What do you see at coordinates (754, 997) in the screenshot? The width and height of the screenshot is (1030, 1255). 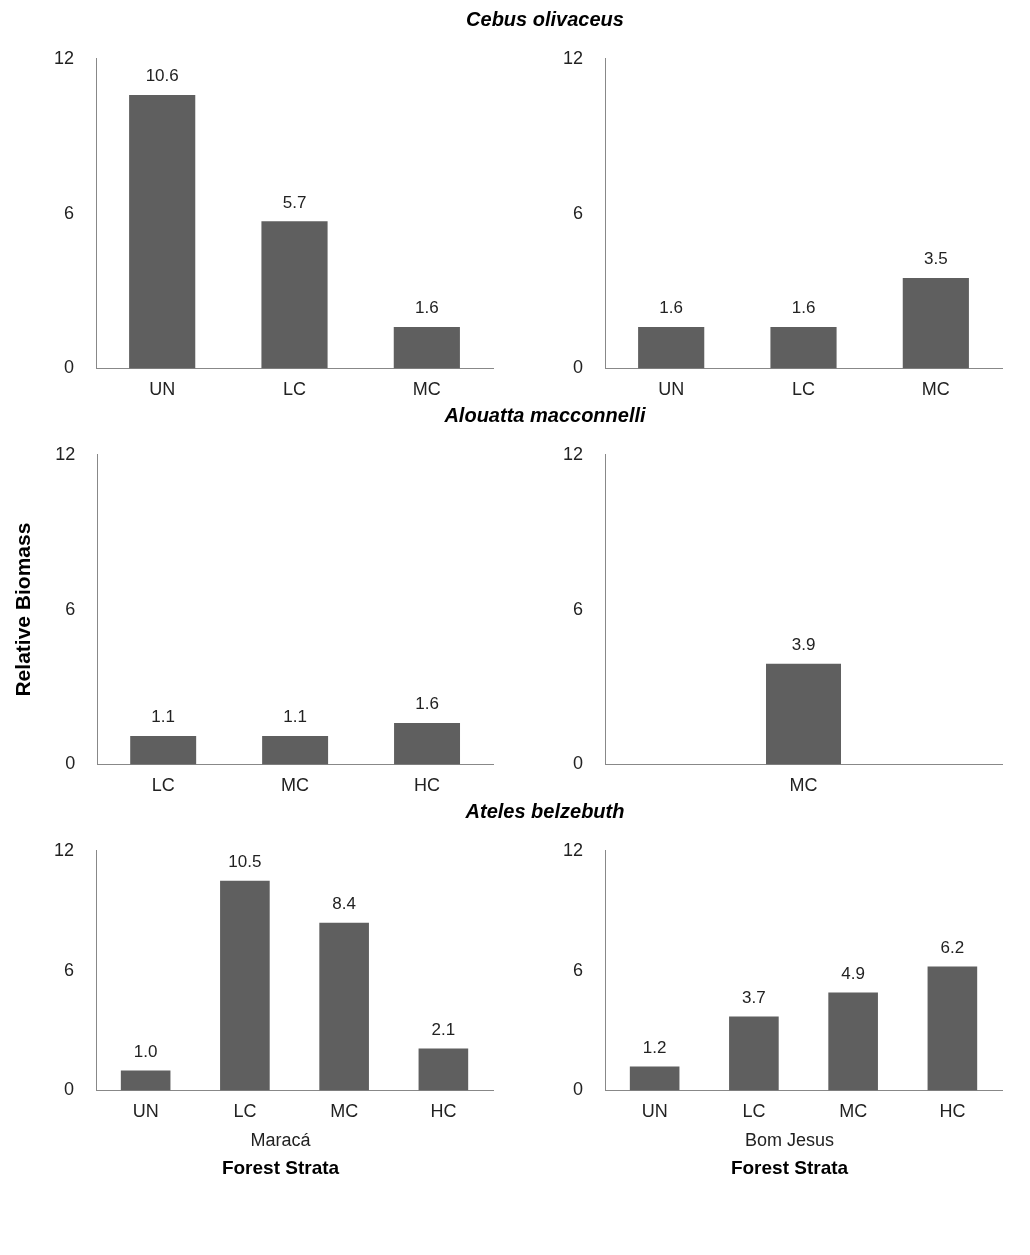 I see `data-label: 3.7` at bounding box center [754, 997].